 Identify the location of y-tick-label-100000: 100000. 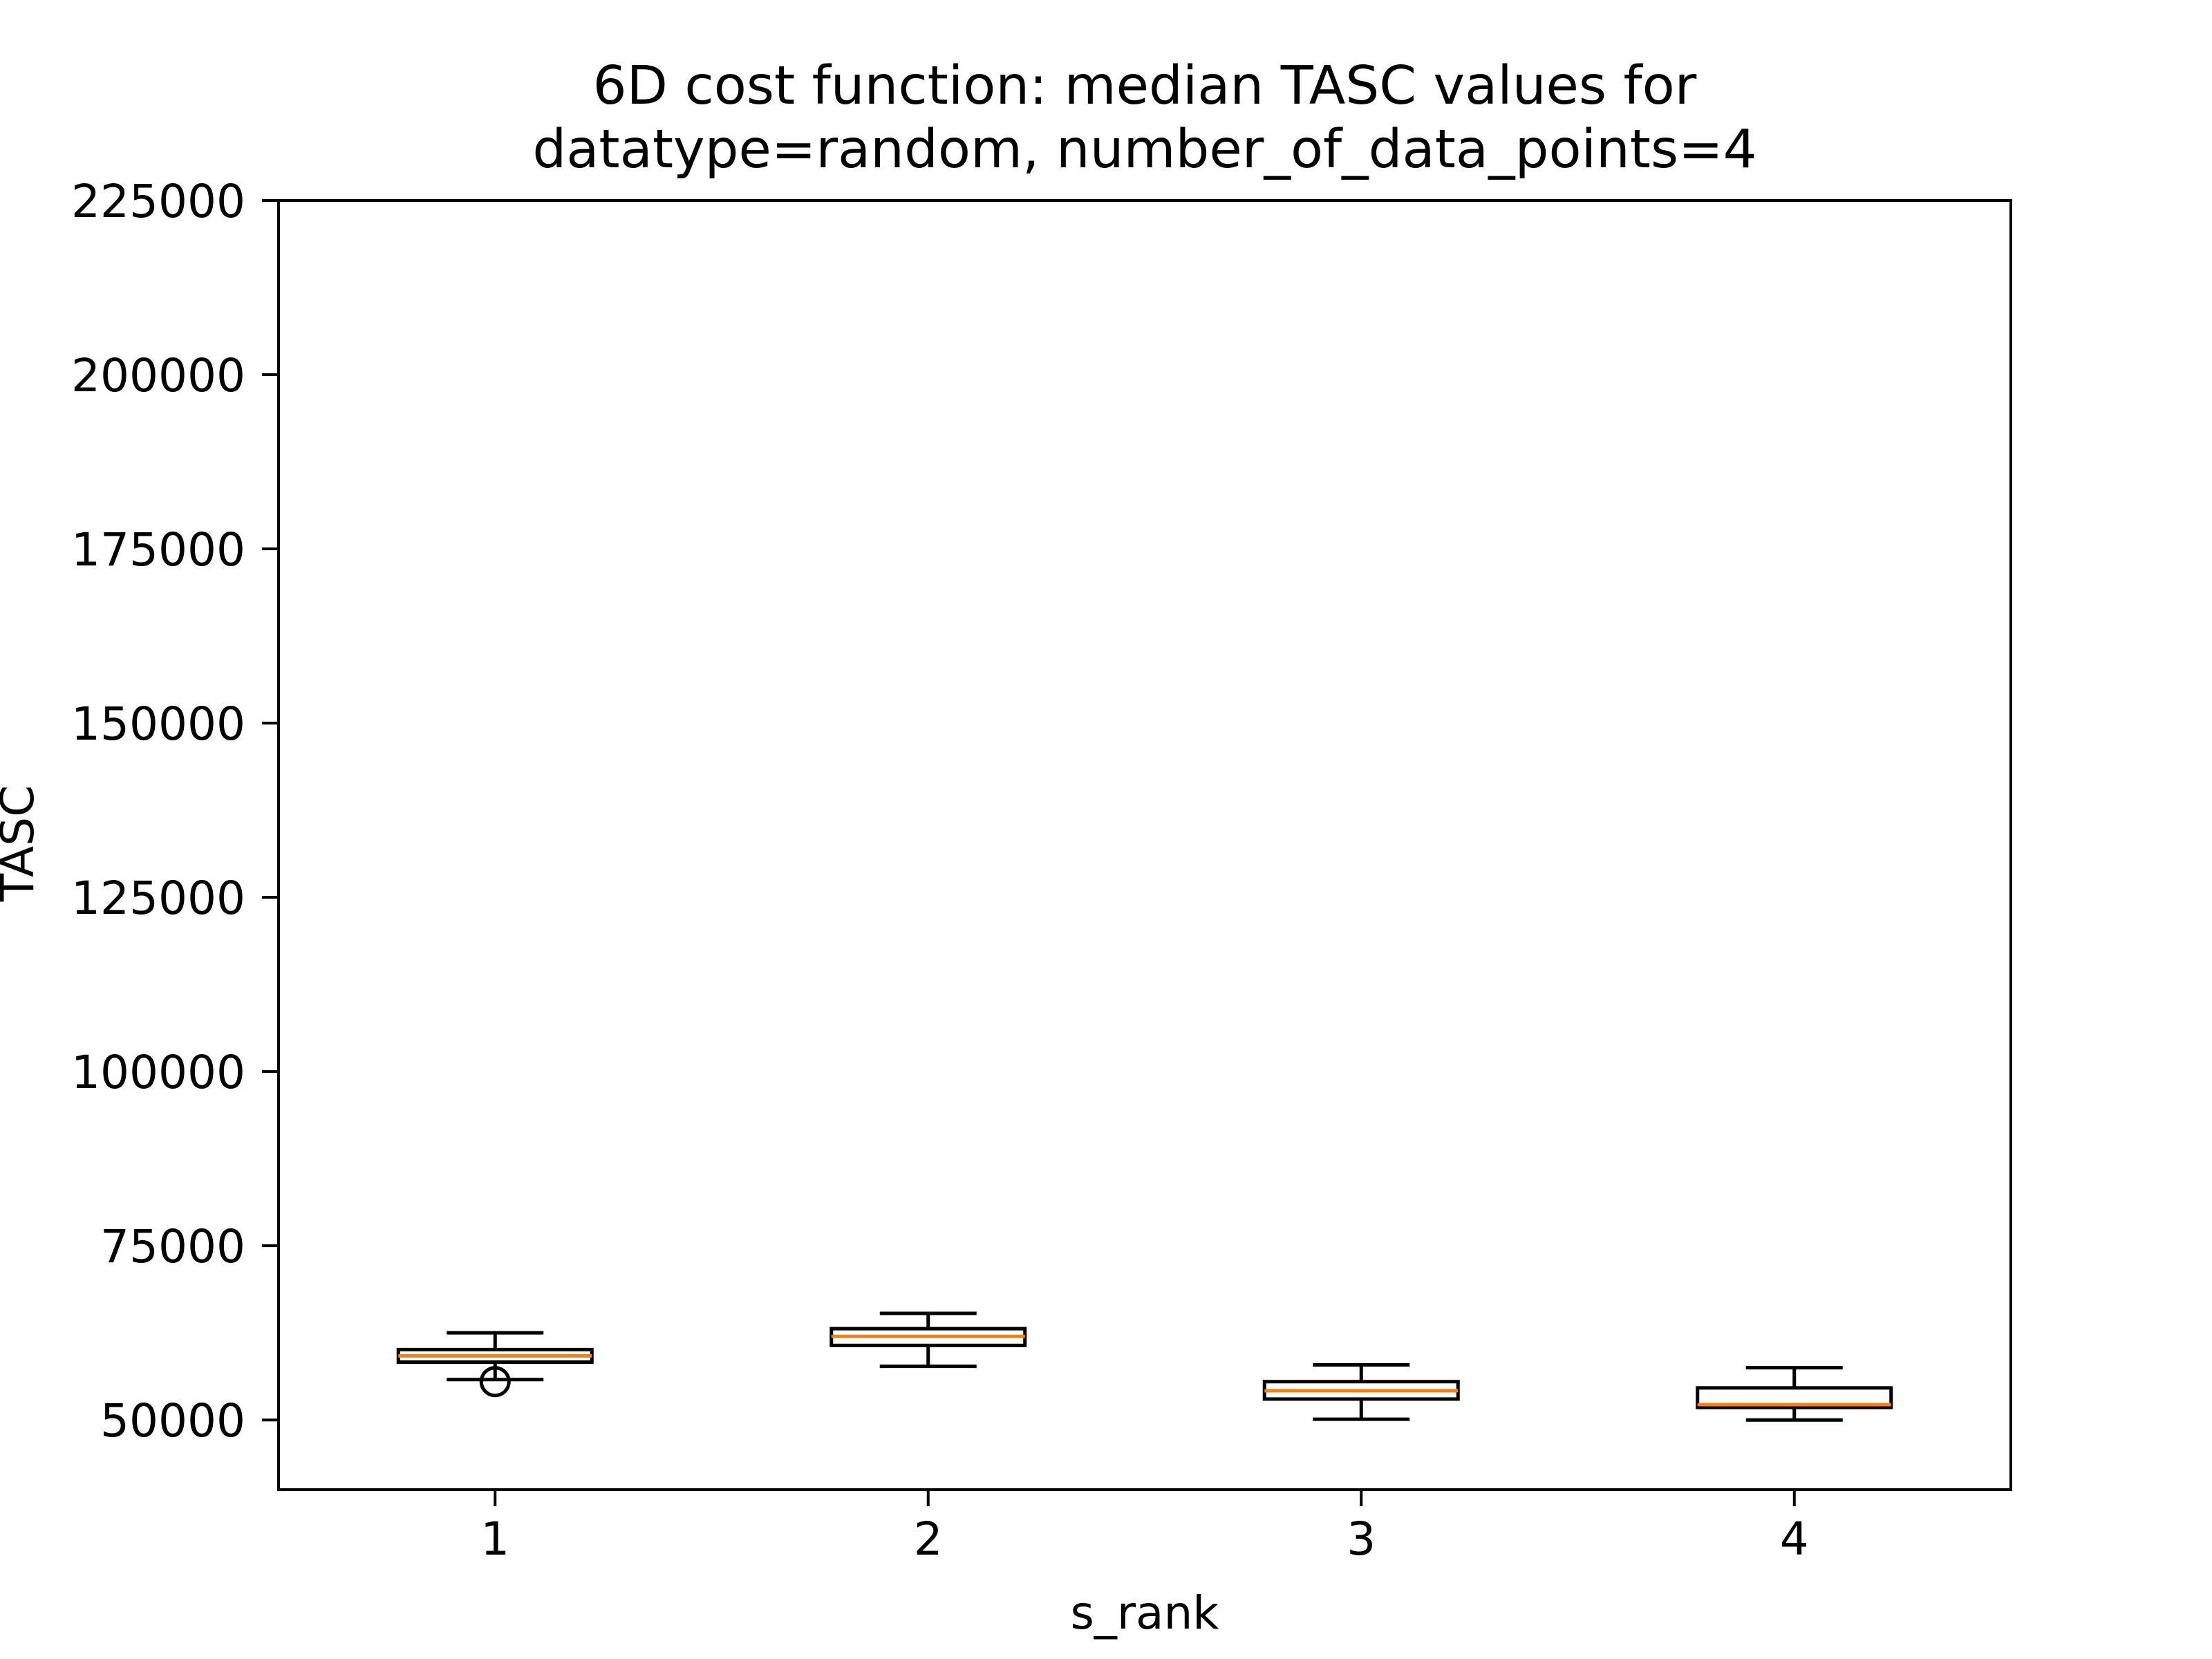
(158, 1072).